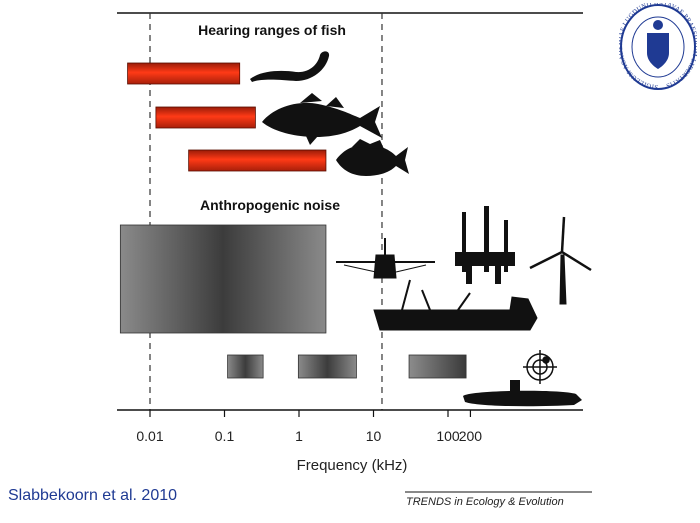 This screenshot has height=523, width=700. What do you see at coordinates (93, 495) in the screenshot?
I see `citation-text: Slabbekoorn et al. 2010` at bounding box center [93, 495].